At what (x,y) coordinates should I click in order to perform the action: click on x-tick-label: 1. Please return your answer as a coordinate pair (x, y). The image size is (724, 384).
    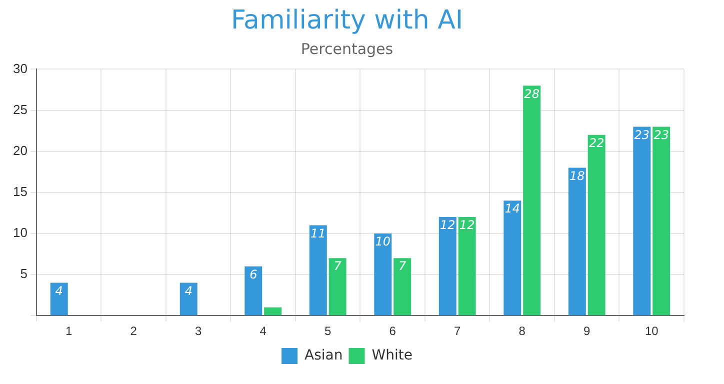
    Looking at the image, I should click on (68, 331).